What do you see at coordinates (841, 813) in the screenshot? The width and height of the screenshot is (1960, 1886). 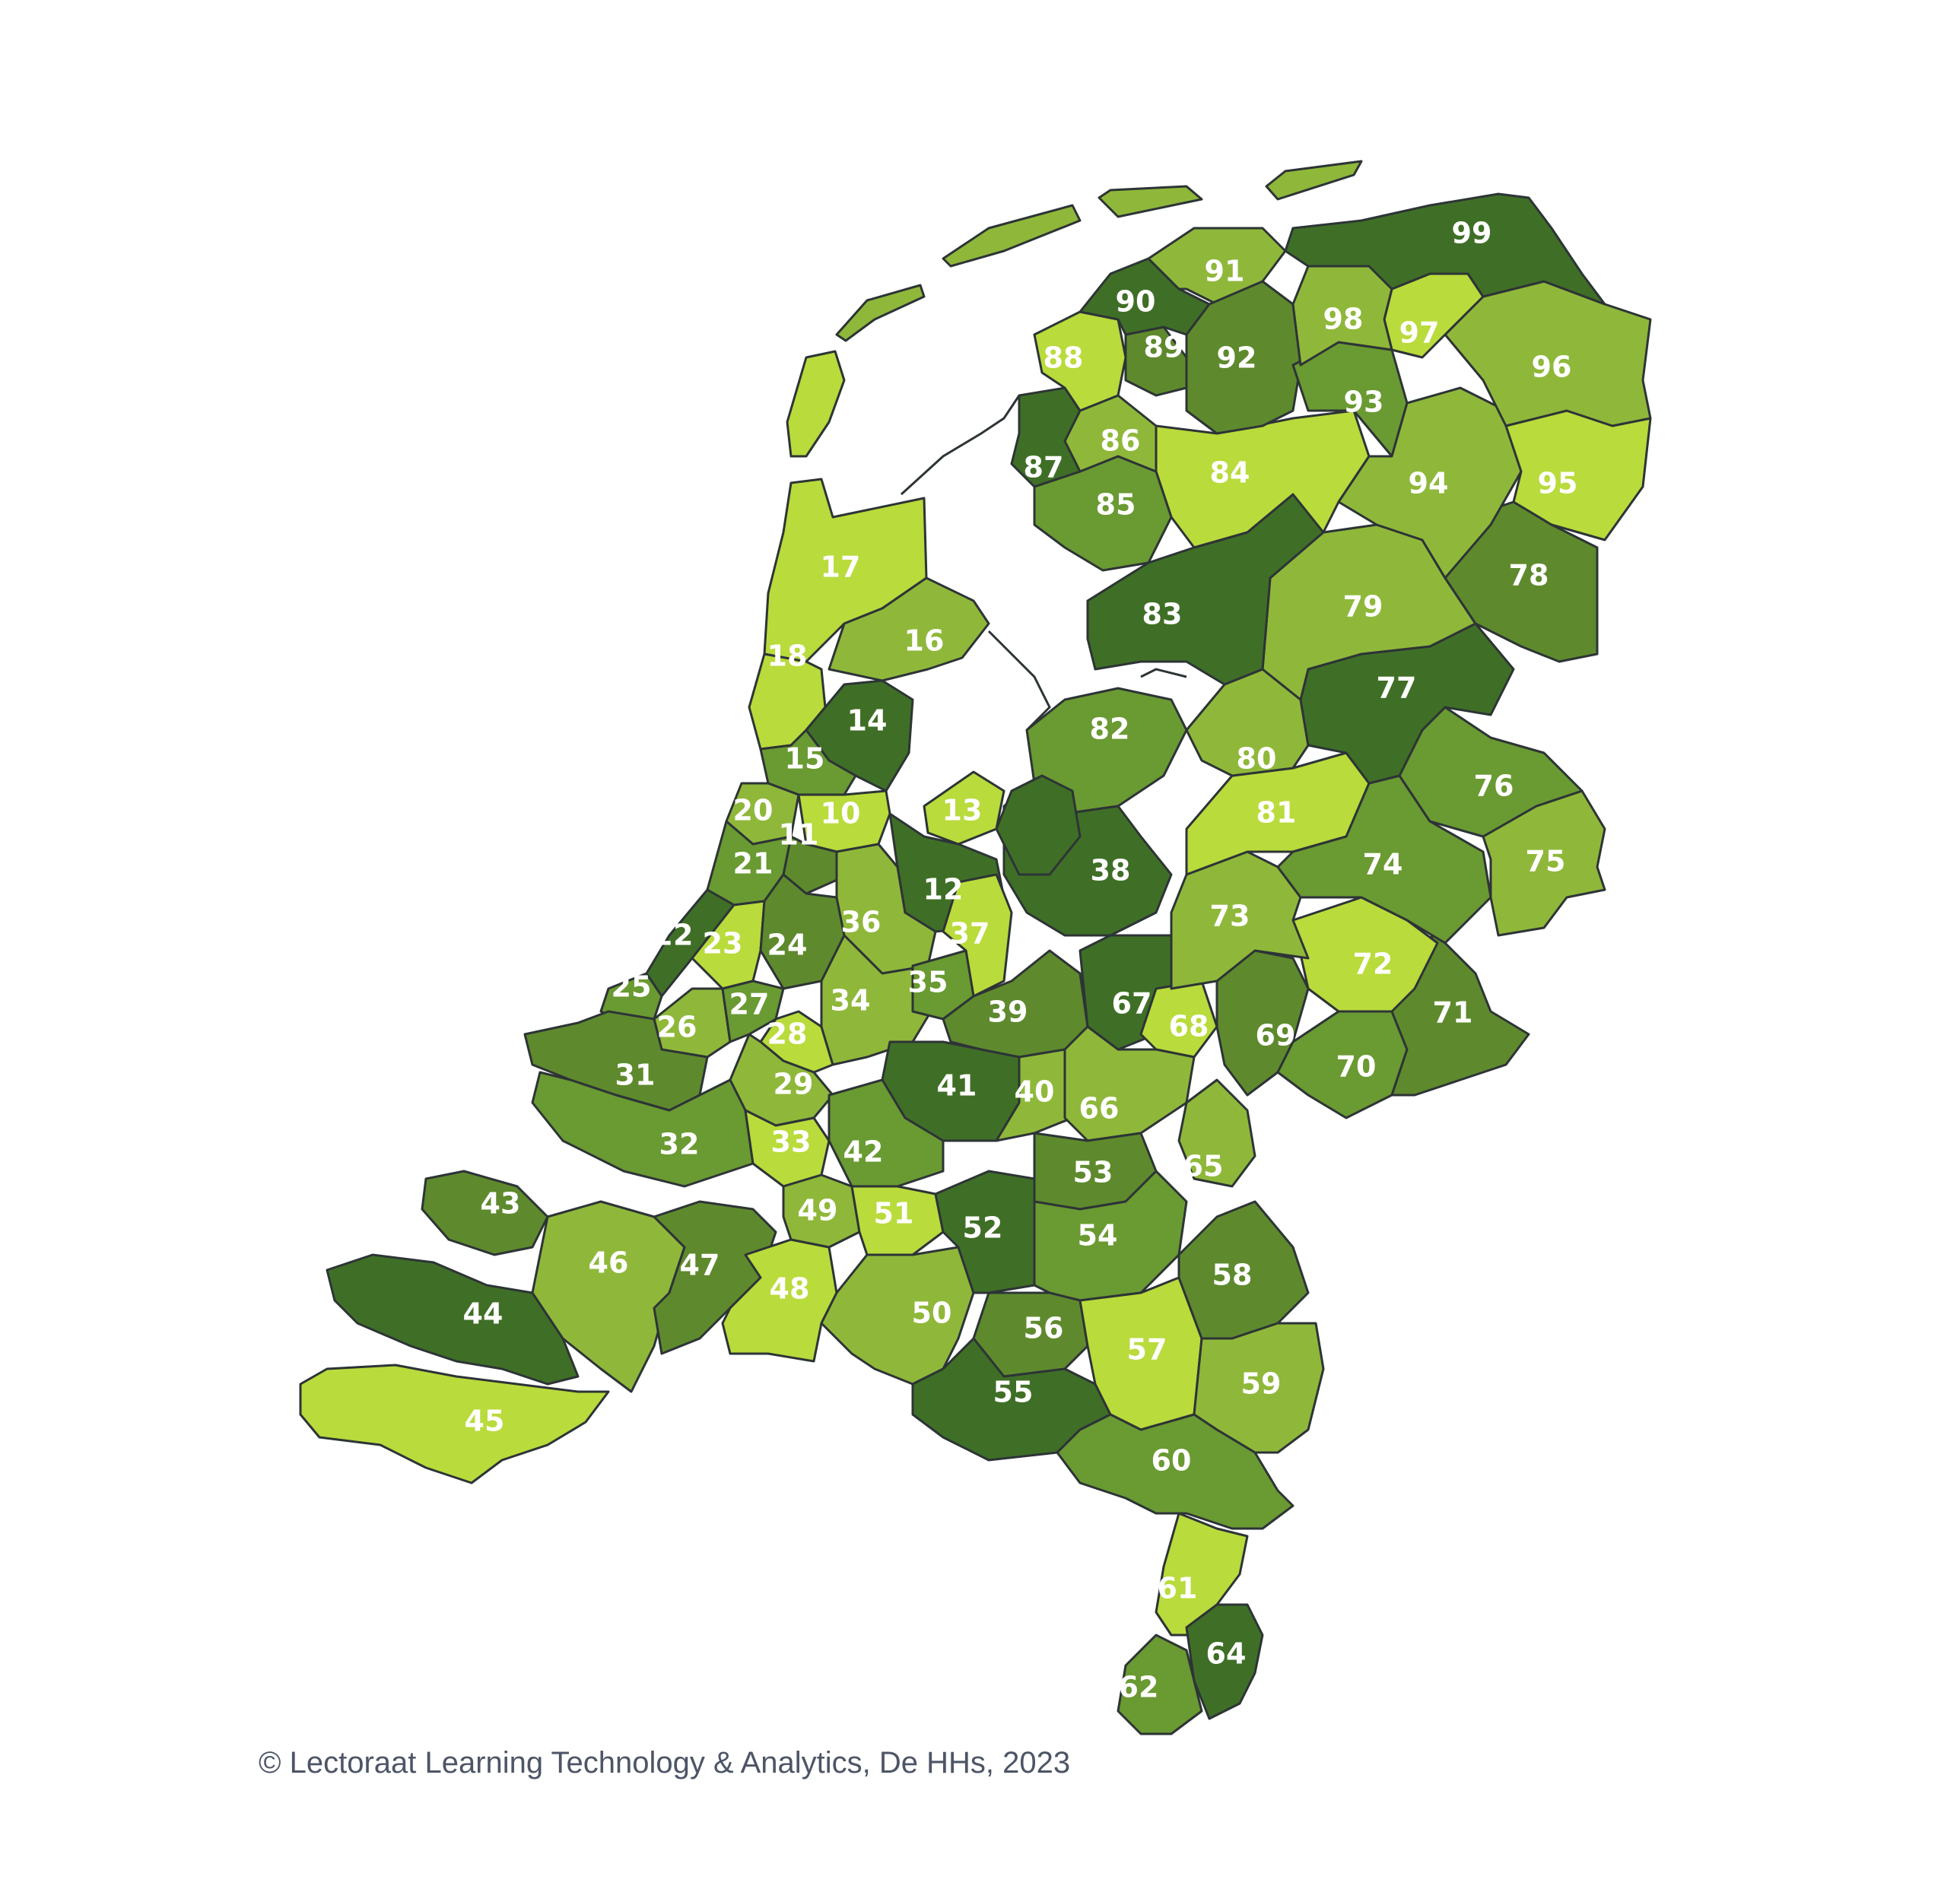 I see `region-label-10: 10` at bounding box center [841, 813].